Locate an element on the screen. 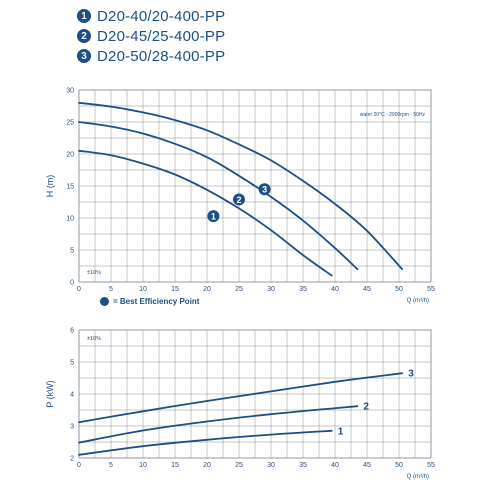  chart2-x-tick-label: 5 is located at coordinates (111, 465).